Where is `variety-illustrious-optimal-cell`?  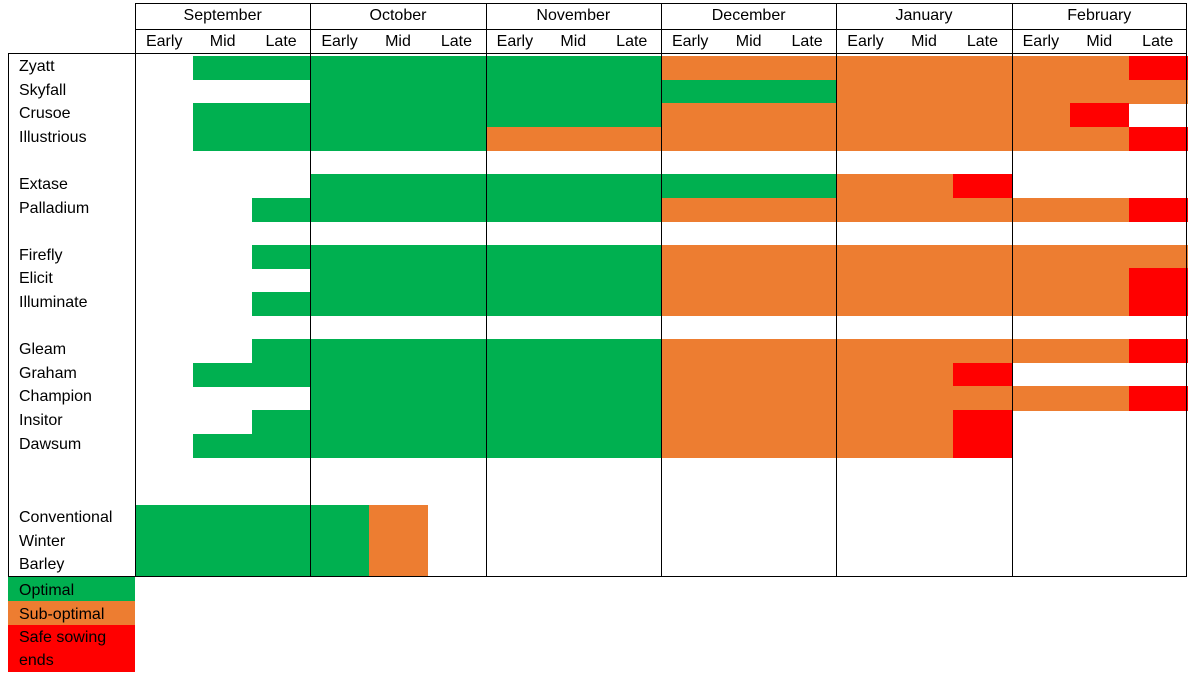
variety-illustrious-optimal-cell is located at coordinates (223, 138).